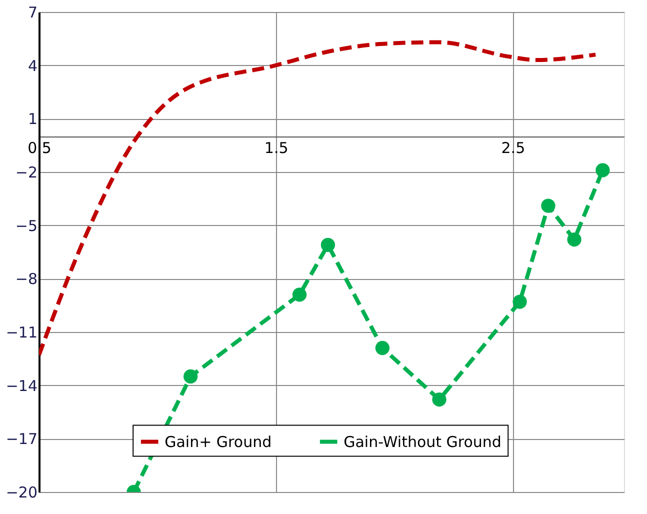 This screenshot has width=647, height=514. What do you see at coordinates (22, 493) in the screenshot?
I see `y-tick-label: −20` at bounding box center [22, 493].